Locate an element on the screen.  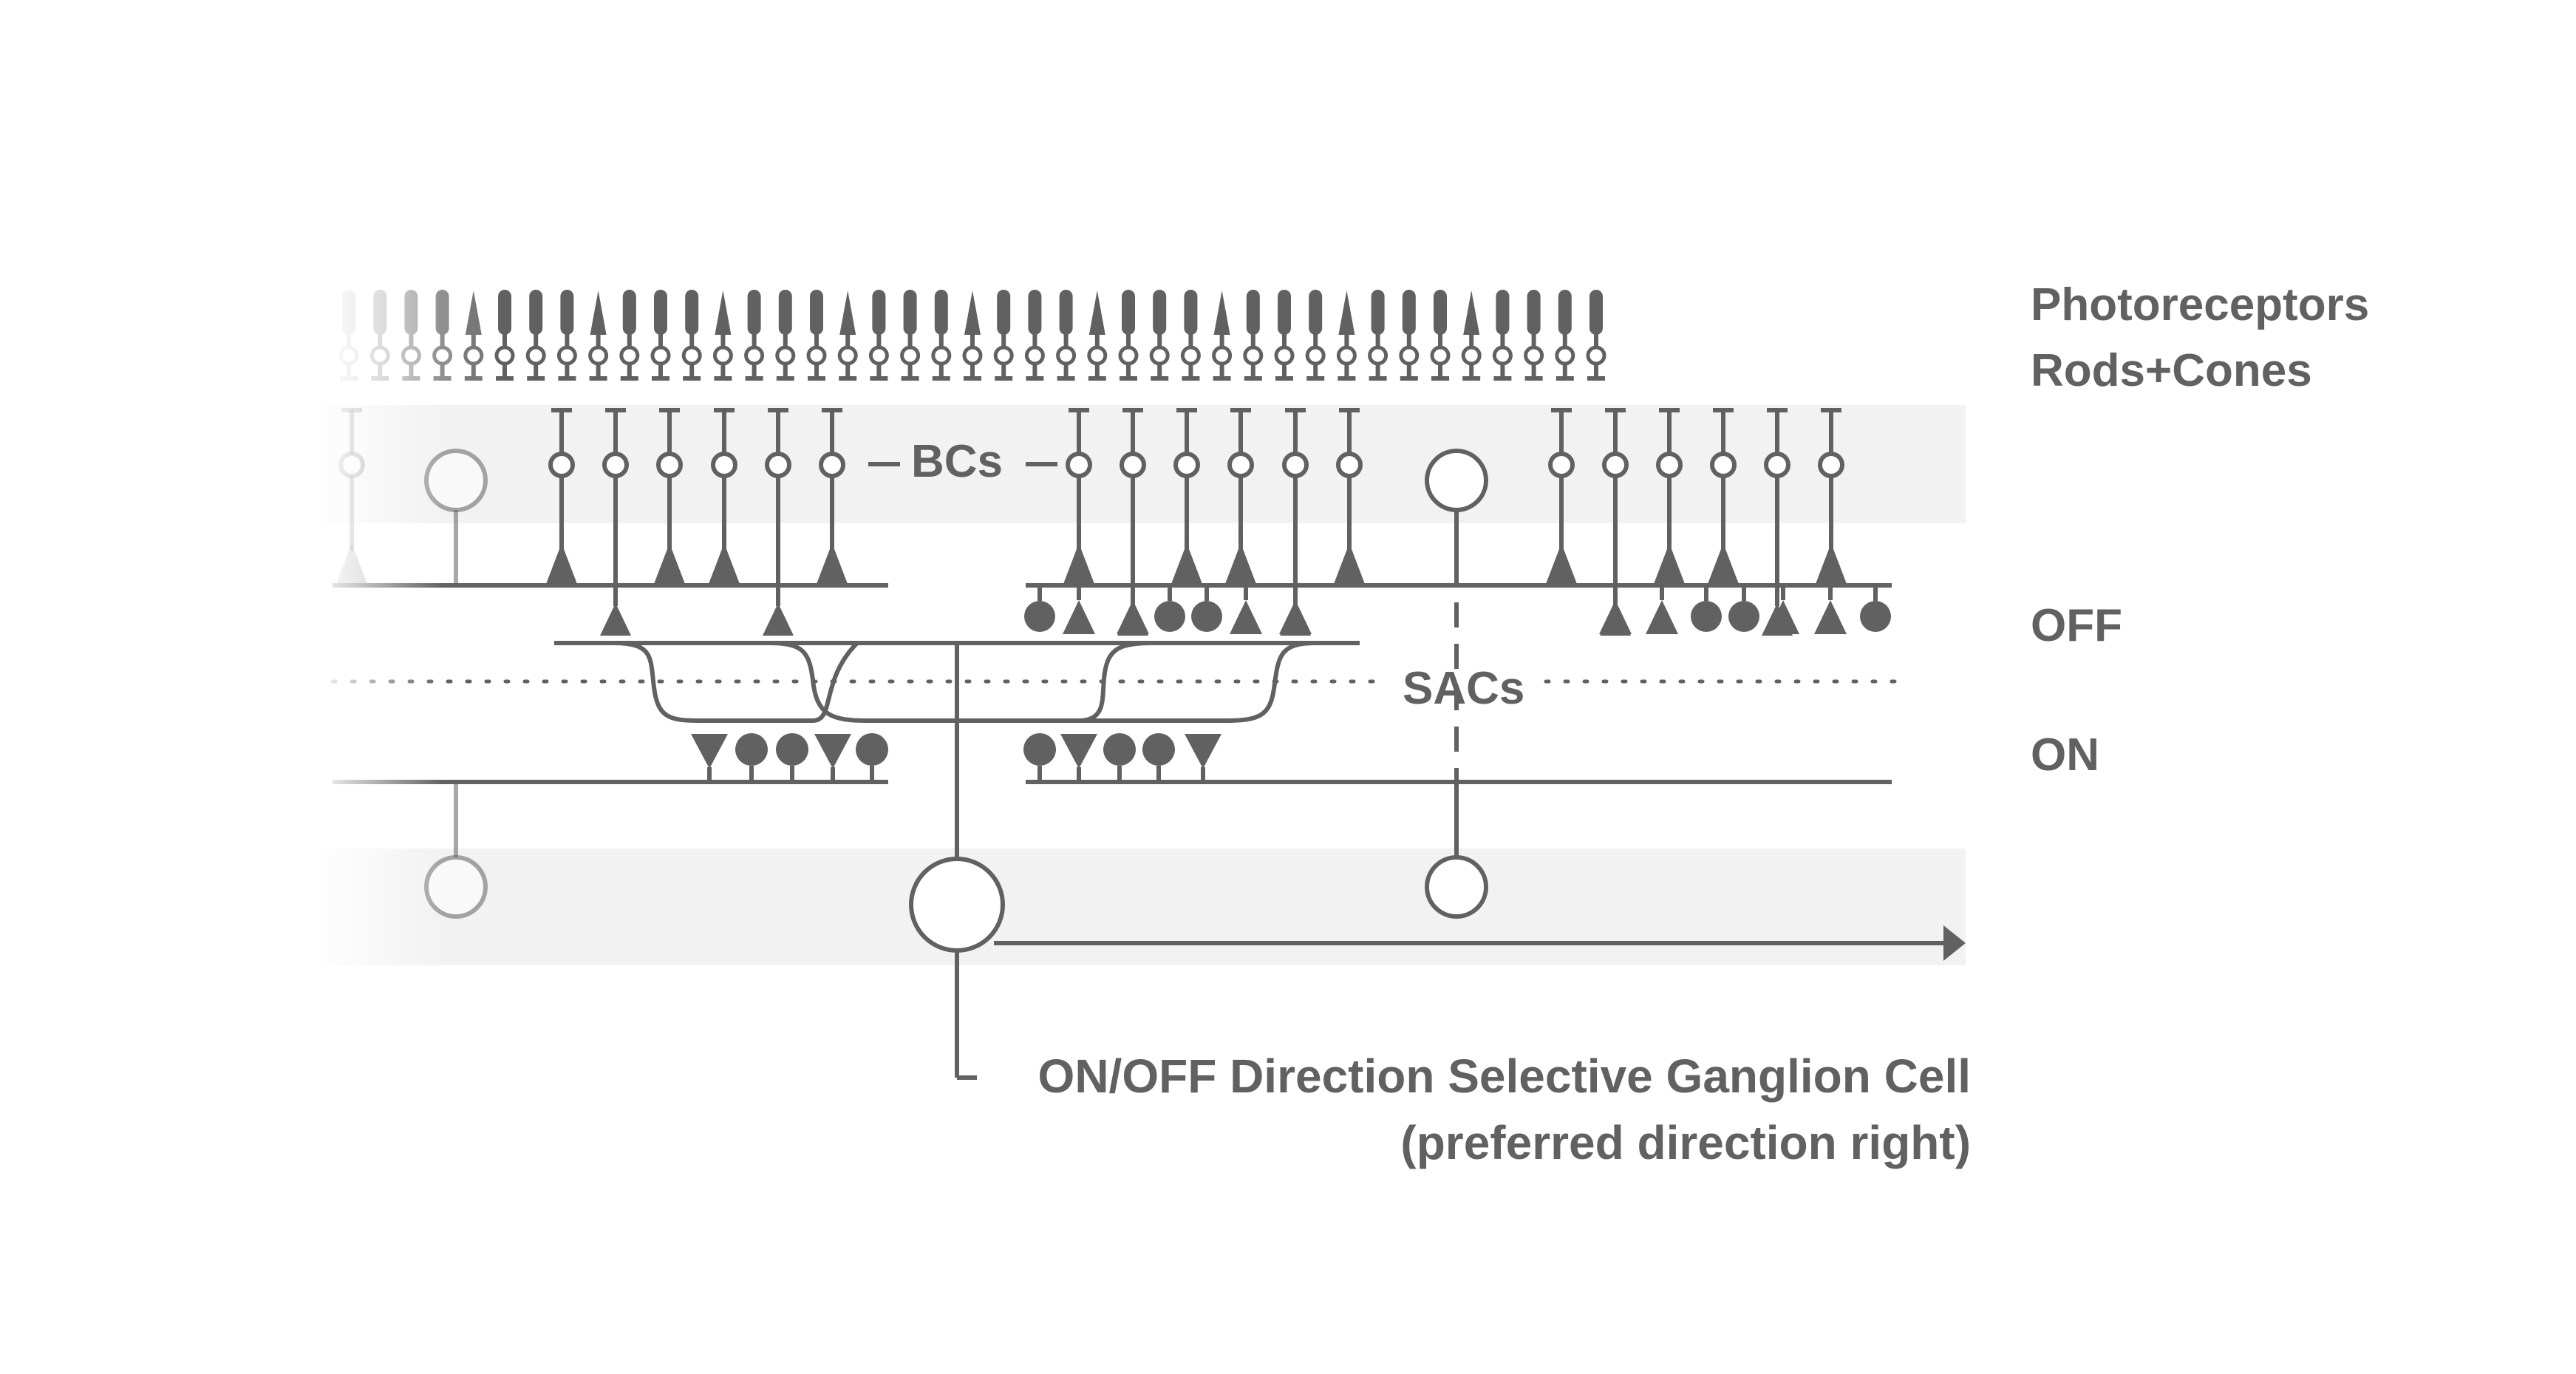
sacs-label: SACs is located at coordinates (1463, 688).